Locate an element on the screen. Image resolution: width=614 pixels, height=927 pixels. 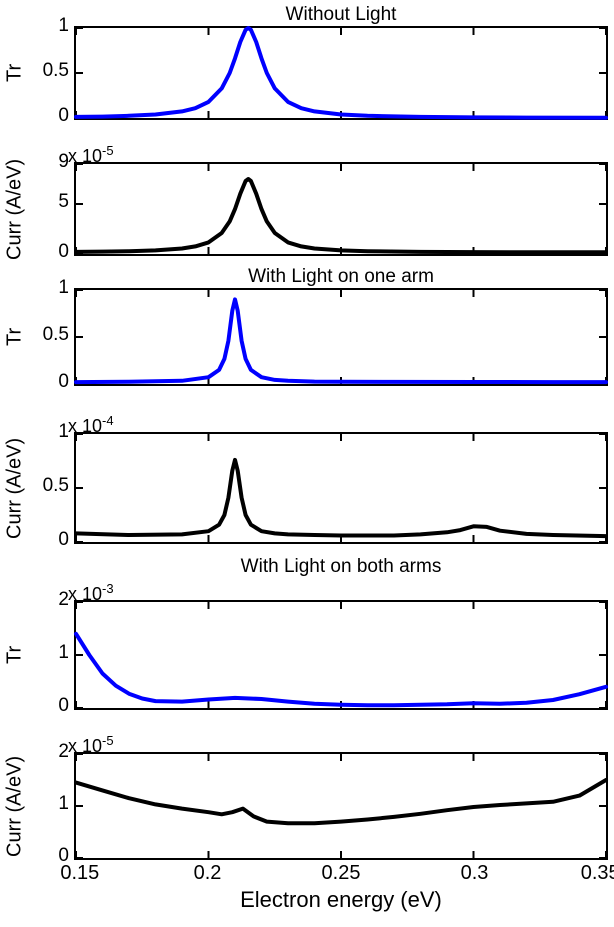
subplot-tr-without-light: Without Light Tr 0 0.5 1 is located at coordinates (305, 65).